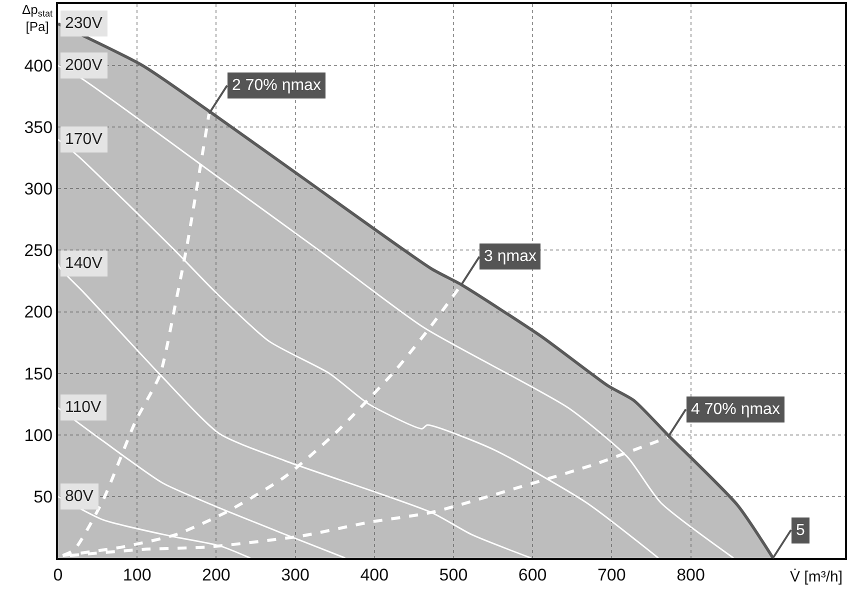  Describe the element at coordinates (43, 496) in the screenshot. I see `y-tick-label: 50` at that location.